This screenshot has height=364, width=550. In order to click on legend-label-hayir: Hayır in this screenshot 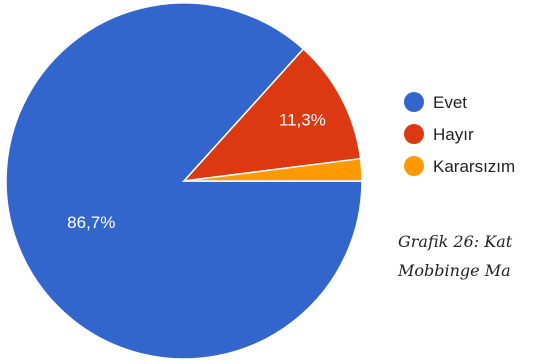, I will do `click(453, 134)`.